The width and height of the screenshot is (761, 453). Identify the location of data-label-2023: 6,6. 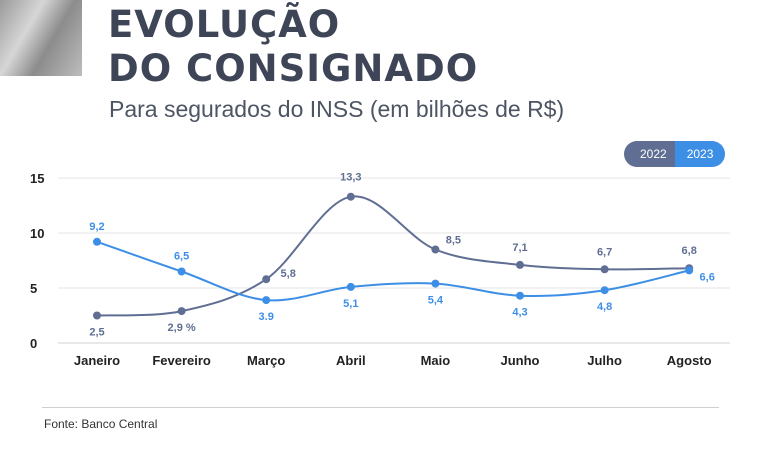
(707, 277).